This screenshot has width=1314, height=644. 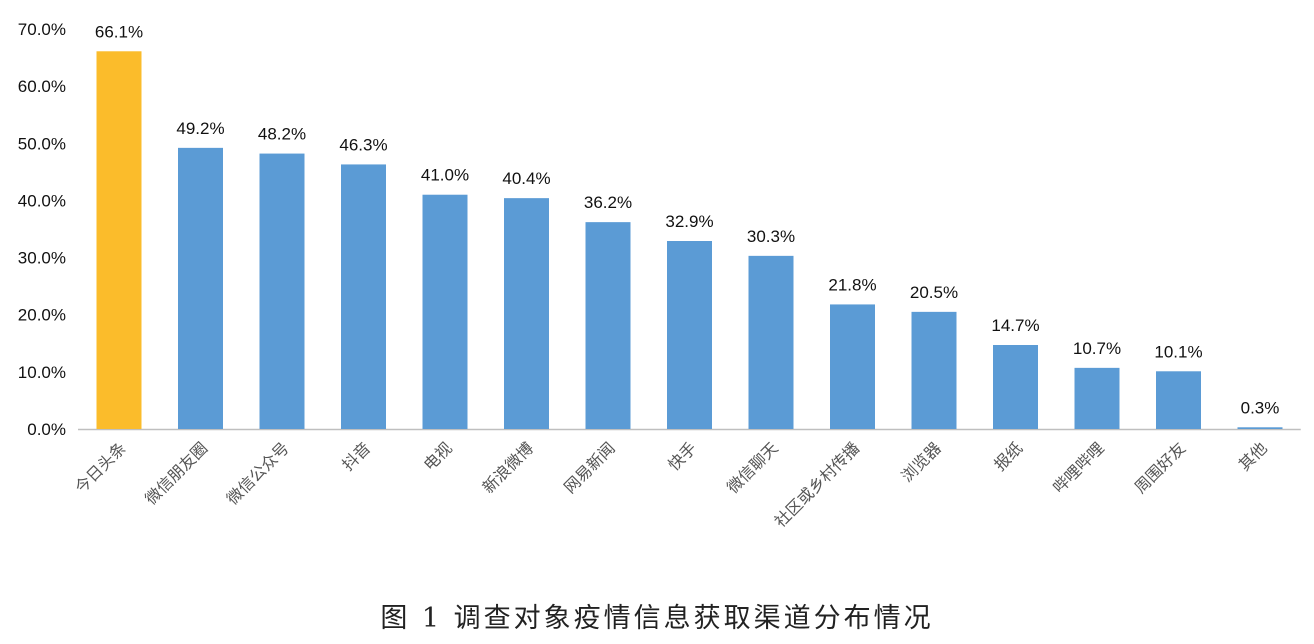 I want to click on y-tick-label: 40.0%, so click(x=42, y=200).